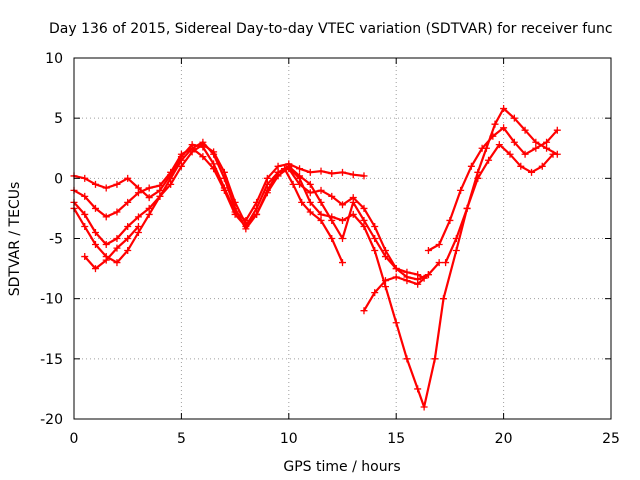  I want to click on y-tick-label: -15, so click(51, 360).